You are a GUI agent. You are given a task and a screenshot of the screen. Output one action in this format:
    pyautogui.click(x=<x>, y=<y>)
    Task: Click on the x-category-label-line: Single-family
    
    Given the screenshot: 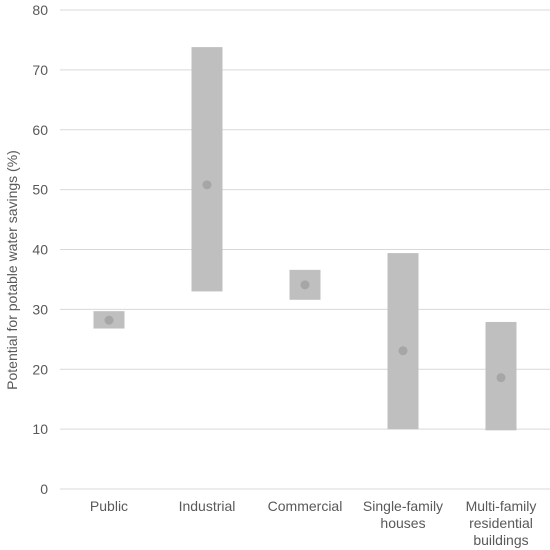 What is the action you would take?
    pyautogui.click(x=403, y=506)
    